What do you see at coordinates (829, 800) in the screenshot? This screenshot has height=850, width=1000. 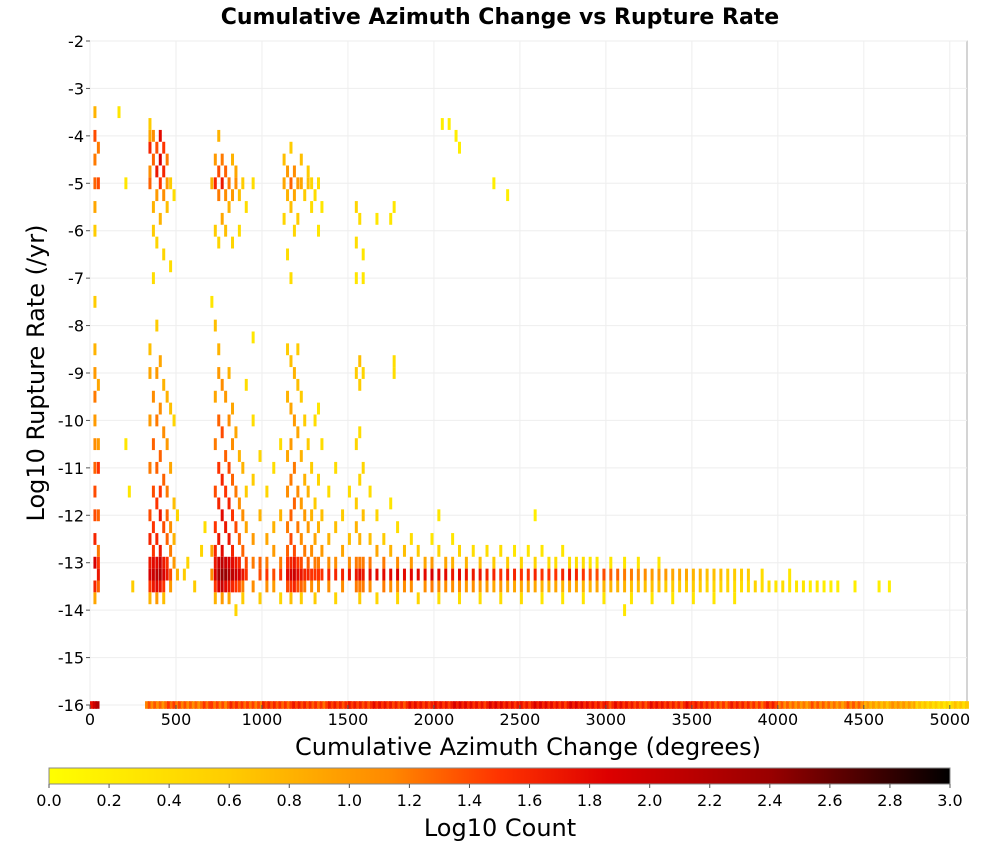 I see `colorbar-tick-label: 2.6` at bounding box center [829, 800].